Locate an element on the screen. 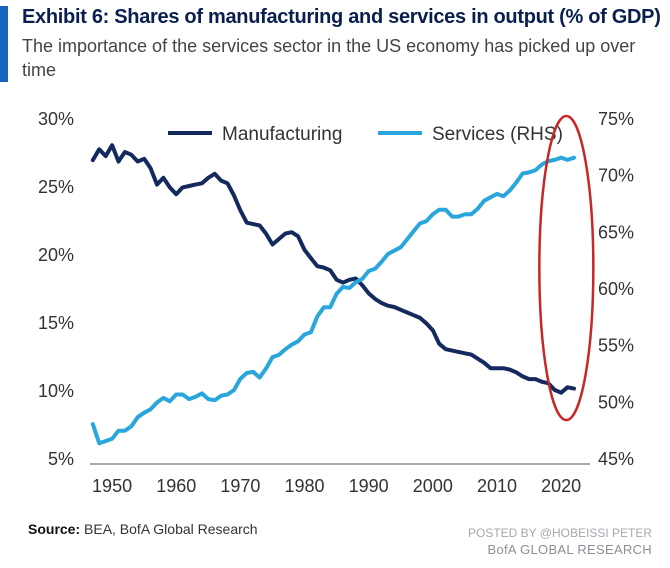 The height and width of the screenshot is (568, 670). x-axis-tick-label: 1980 is located at coordinates (305, 486).